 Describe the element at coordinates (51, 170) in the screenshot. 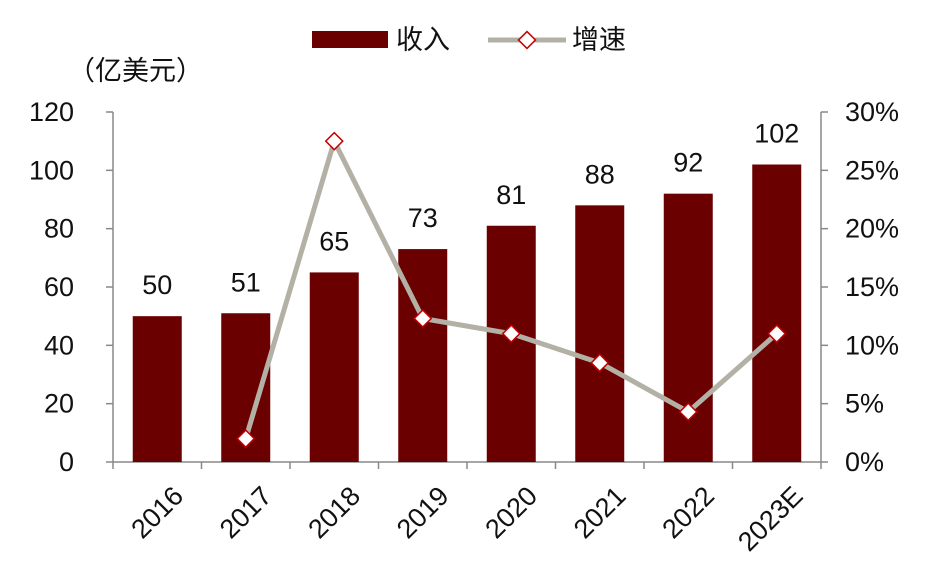

I see `y-left-tick-label: 100` at that location.